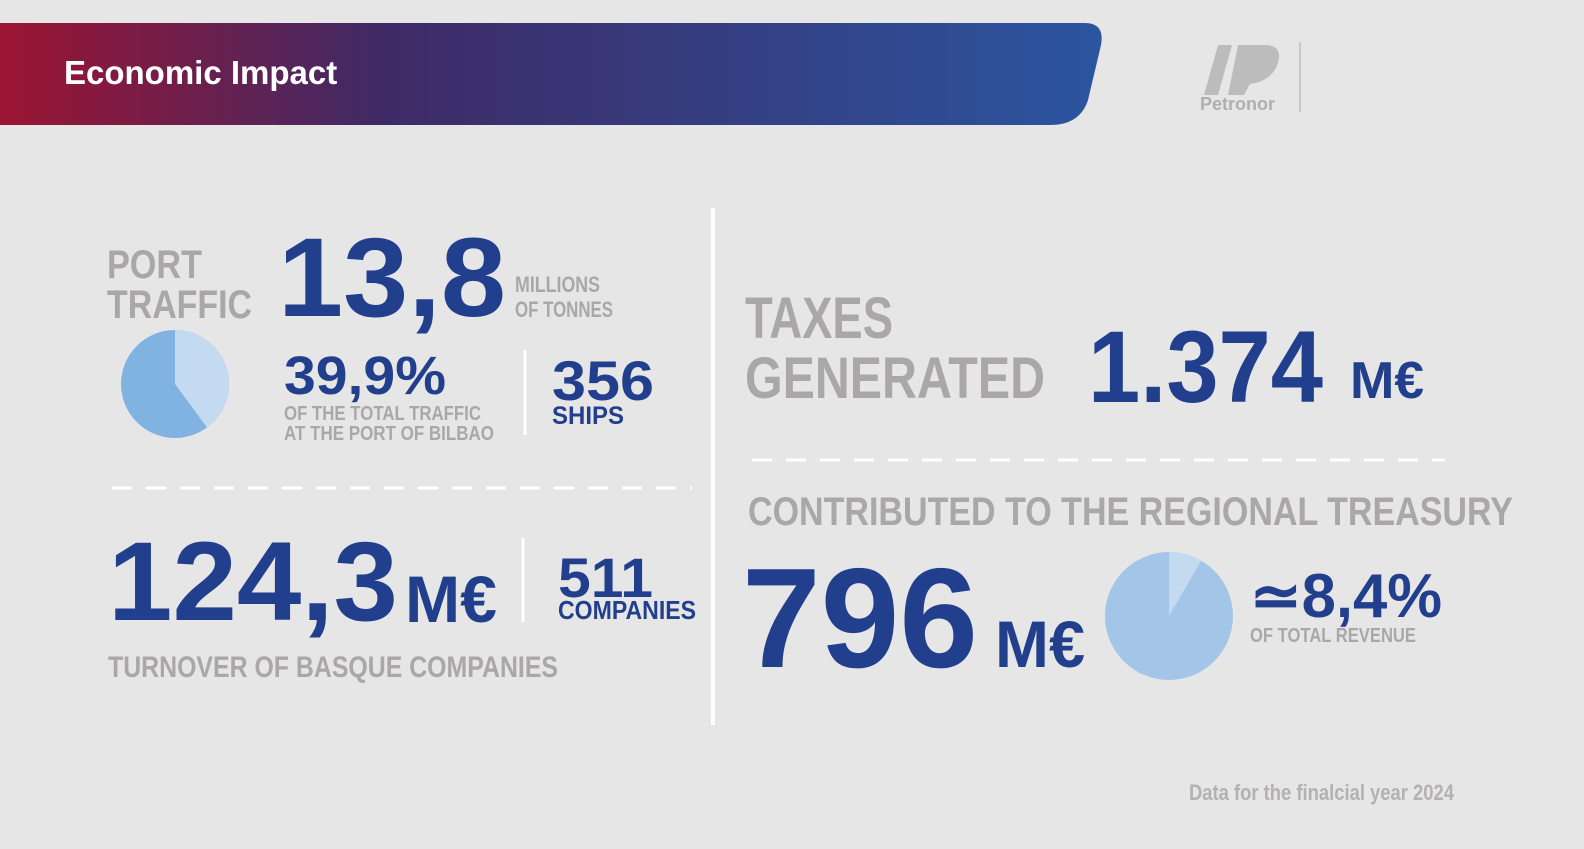  What do you see at coordinates (1242, 70) in the screenshot?
I see `logo-icon` at bounding box center [1242, 70].